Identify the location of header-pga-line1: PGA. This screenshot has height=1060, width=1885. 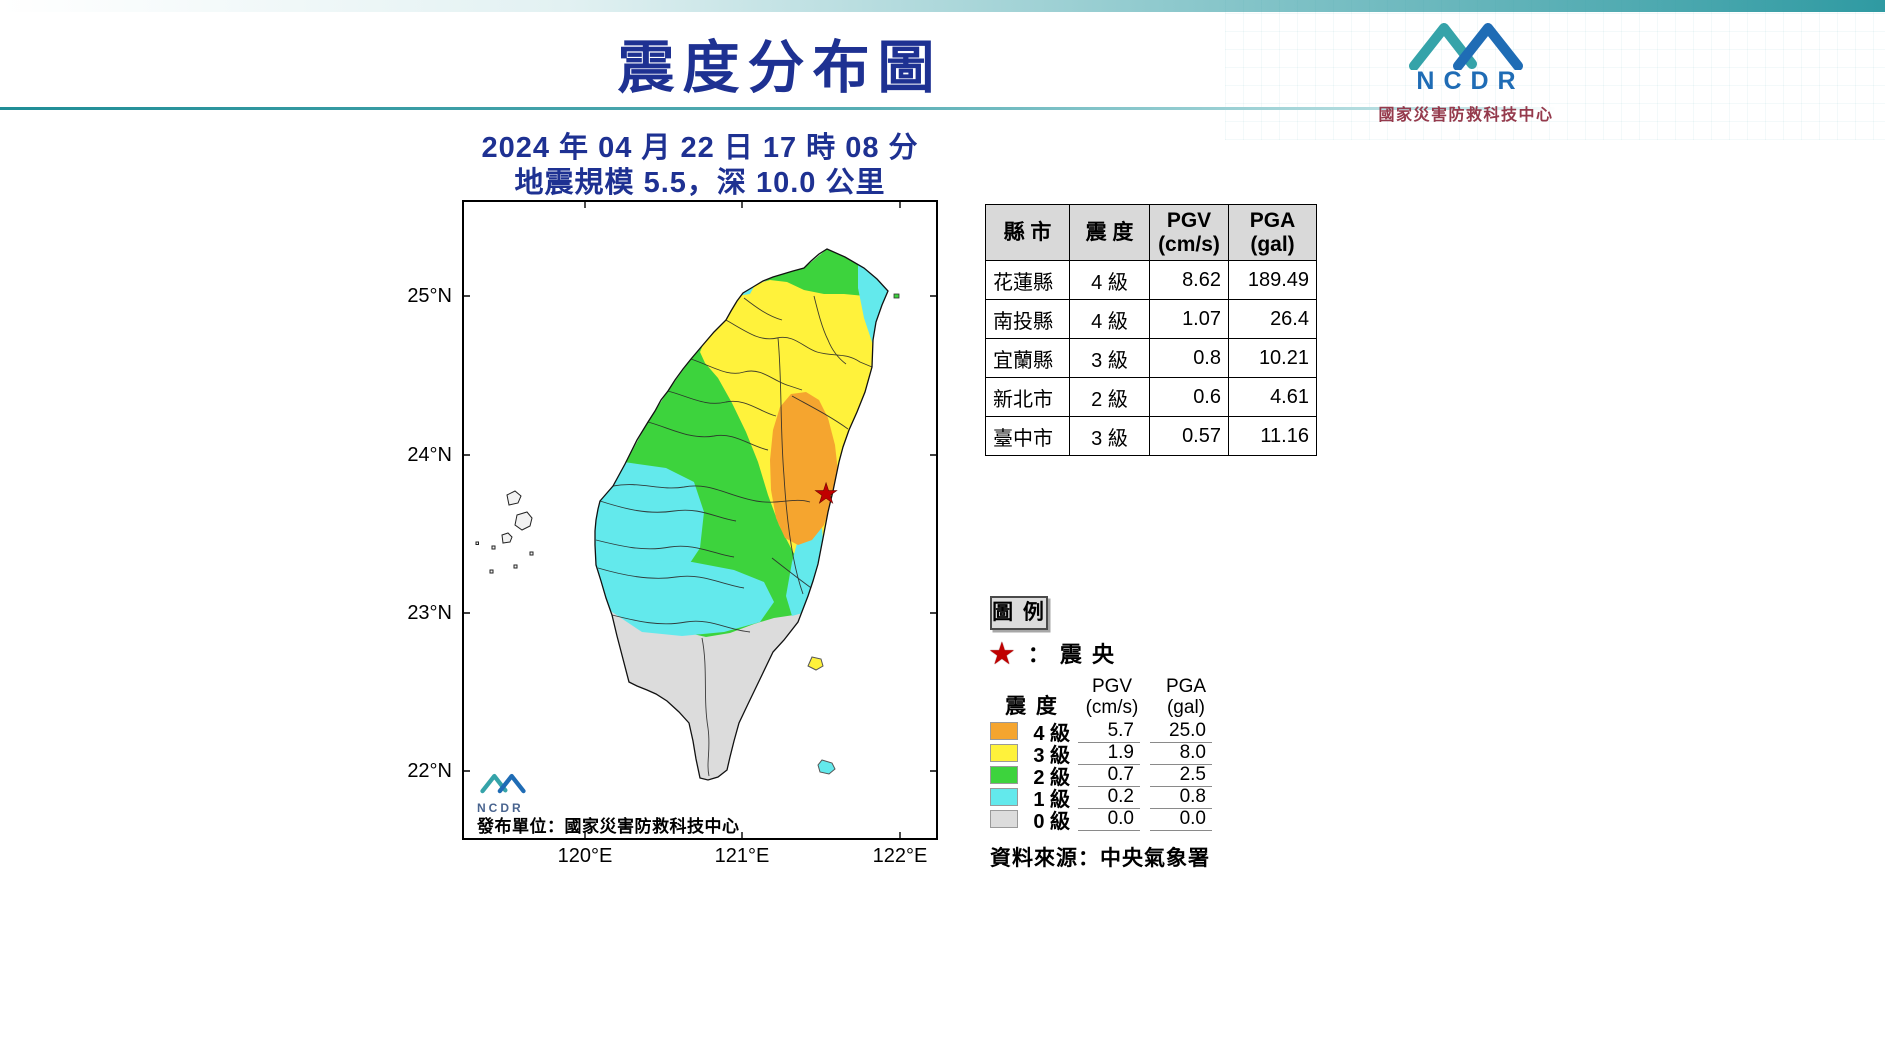
(1272, 220).